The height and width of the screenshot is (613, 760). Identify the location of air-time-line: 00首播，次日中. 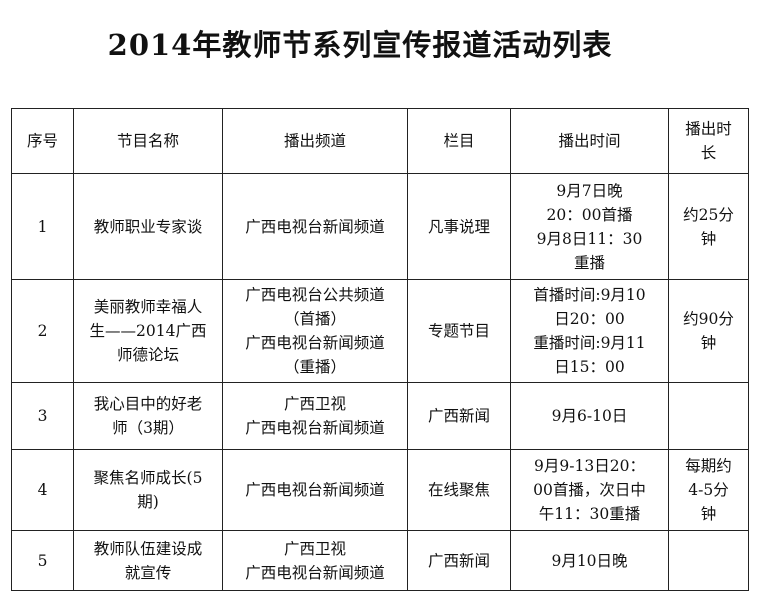
(589, 490).